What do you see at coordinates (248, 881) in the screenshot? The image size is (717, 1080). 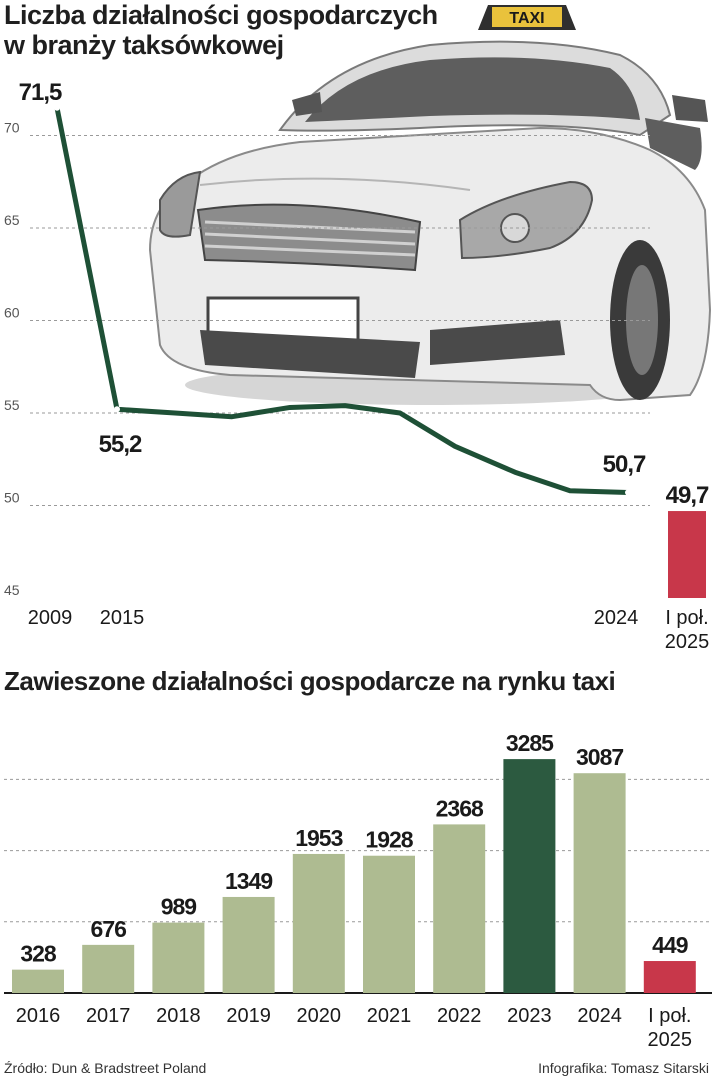 I see `bar-value-label: 1349` at bounding box center [248, 881].